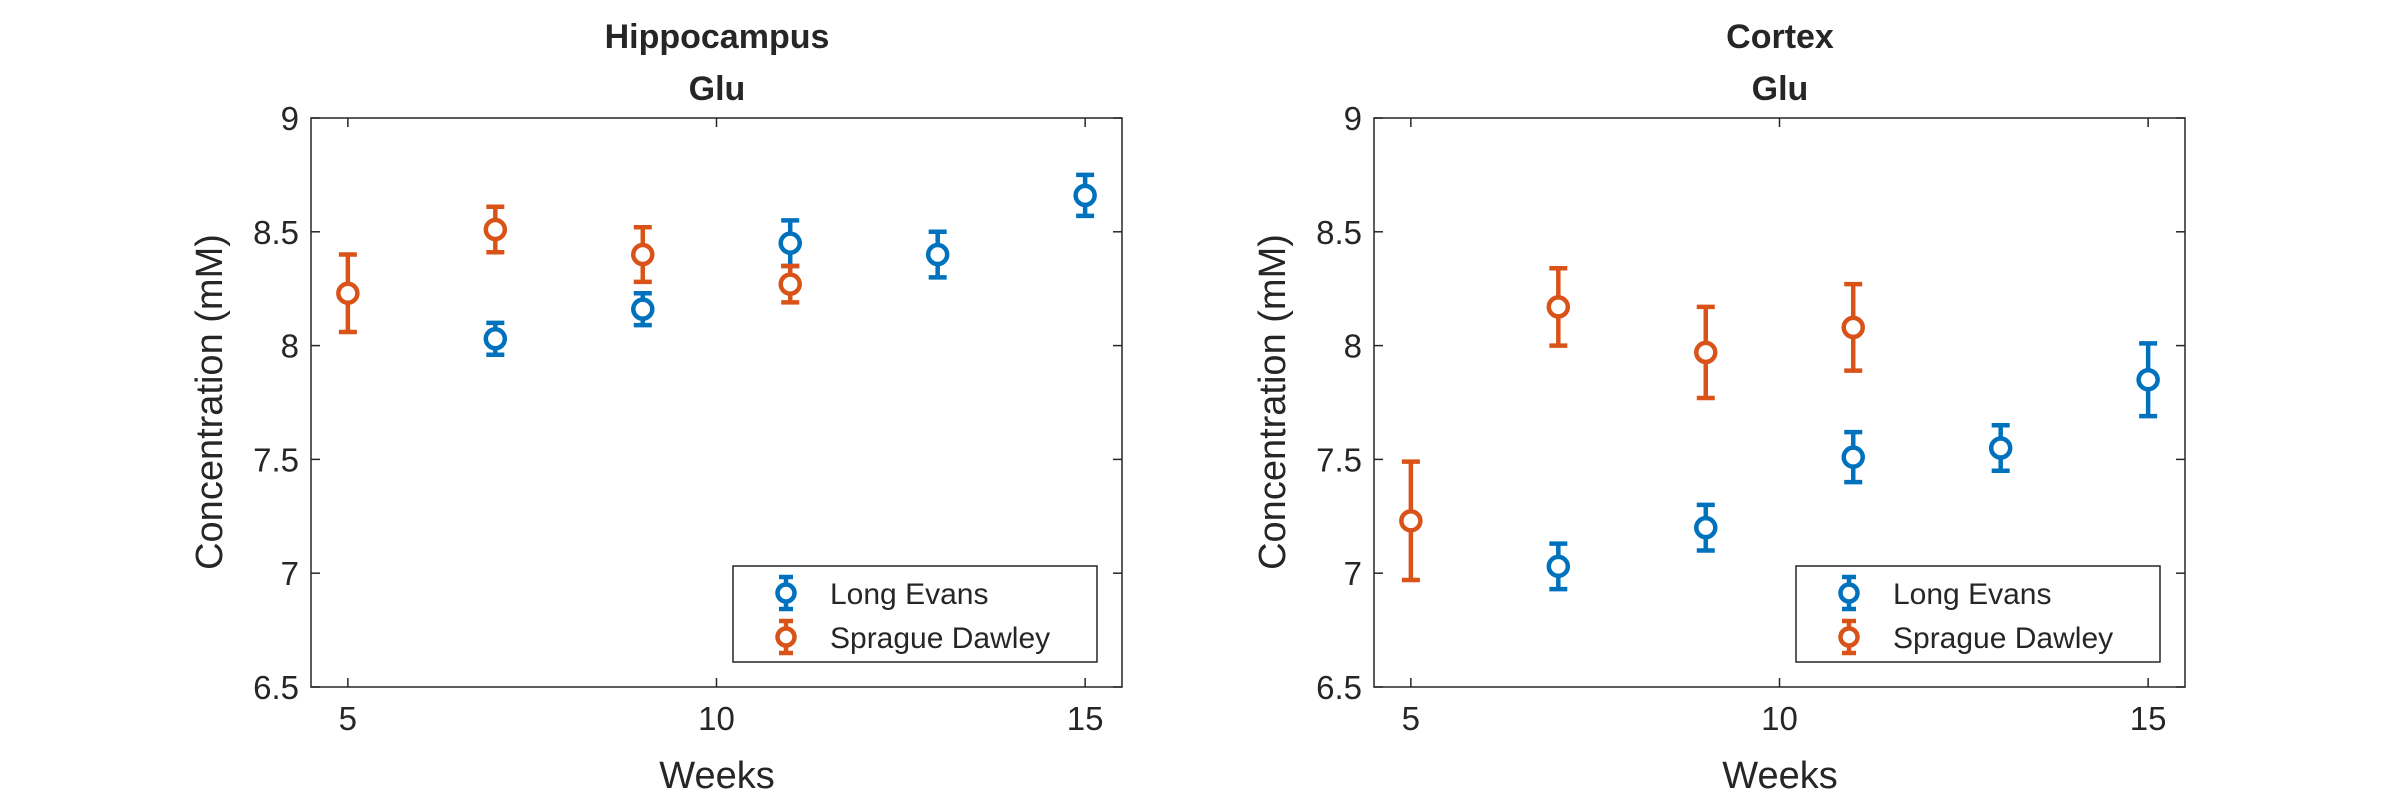 This screenshot has width=2400, height=800. I want to click on chart-title-line-1: Cortex, so click(1780, 37).